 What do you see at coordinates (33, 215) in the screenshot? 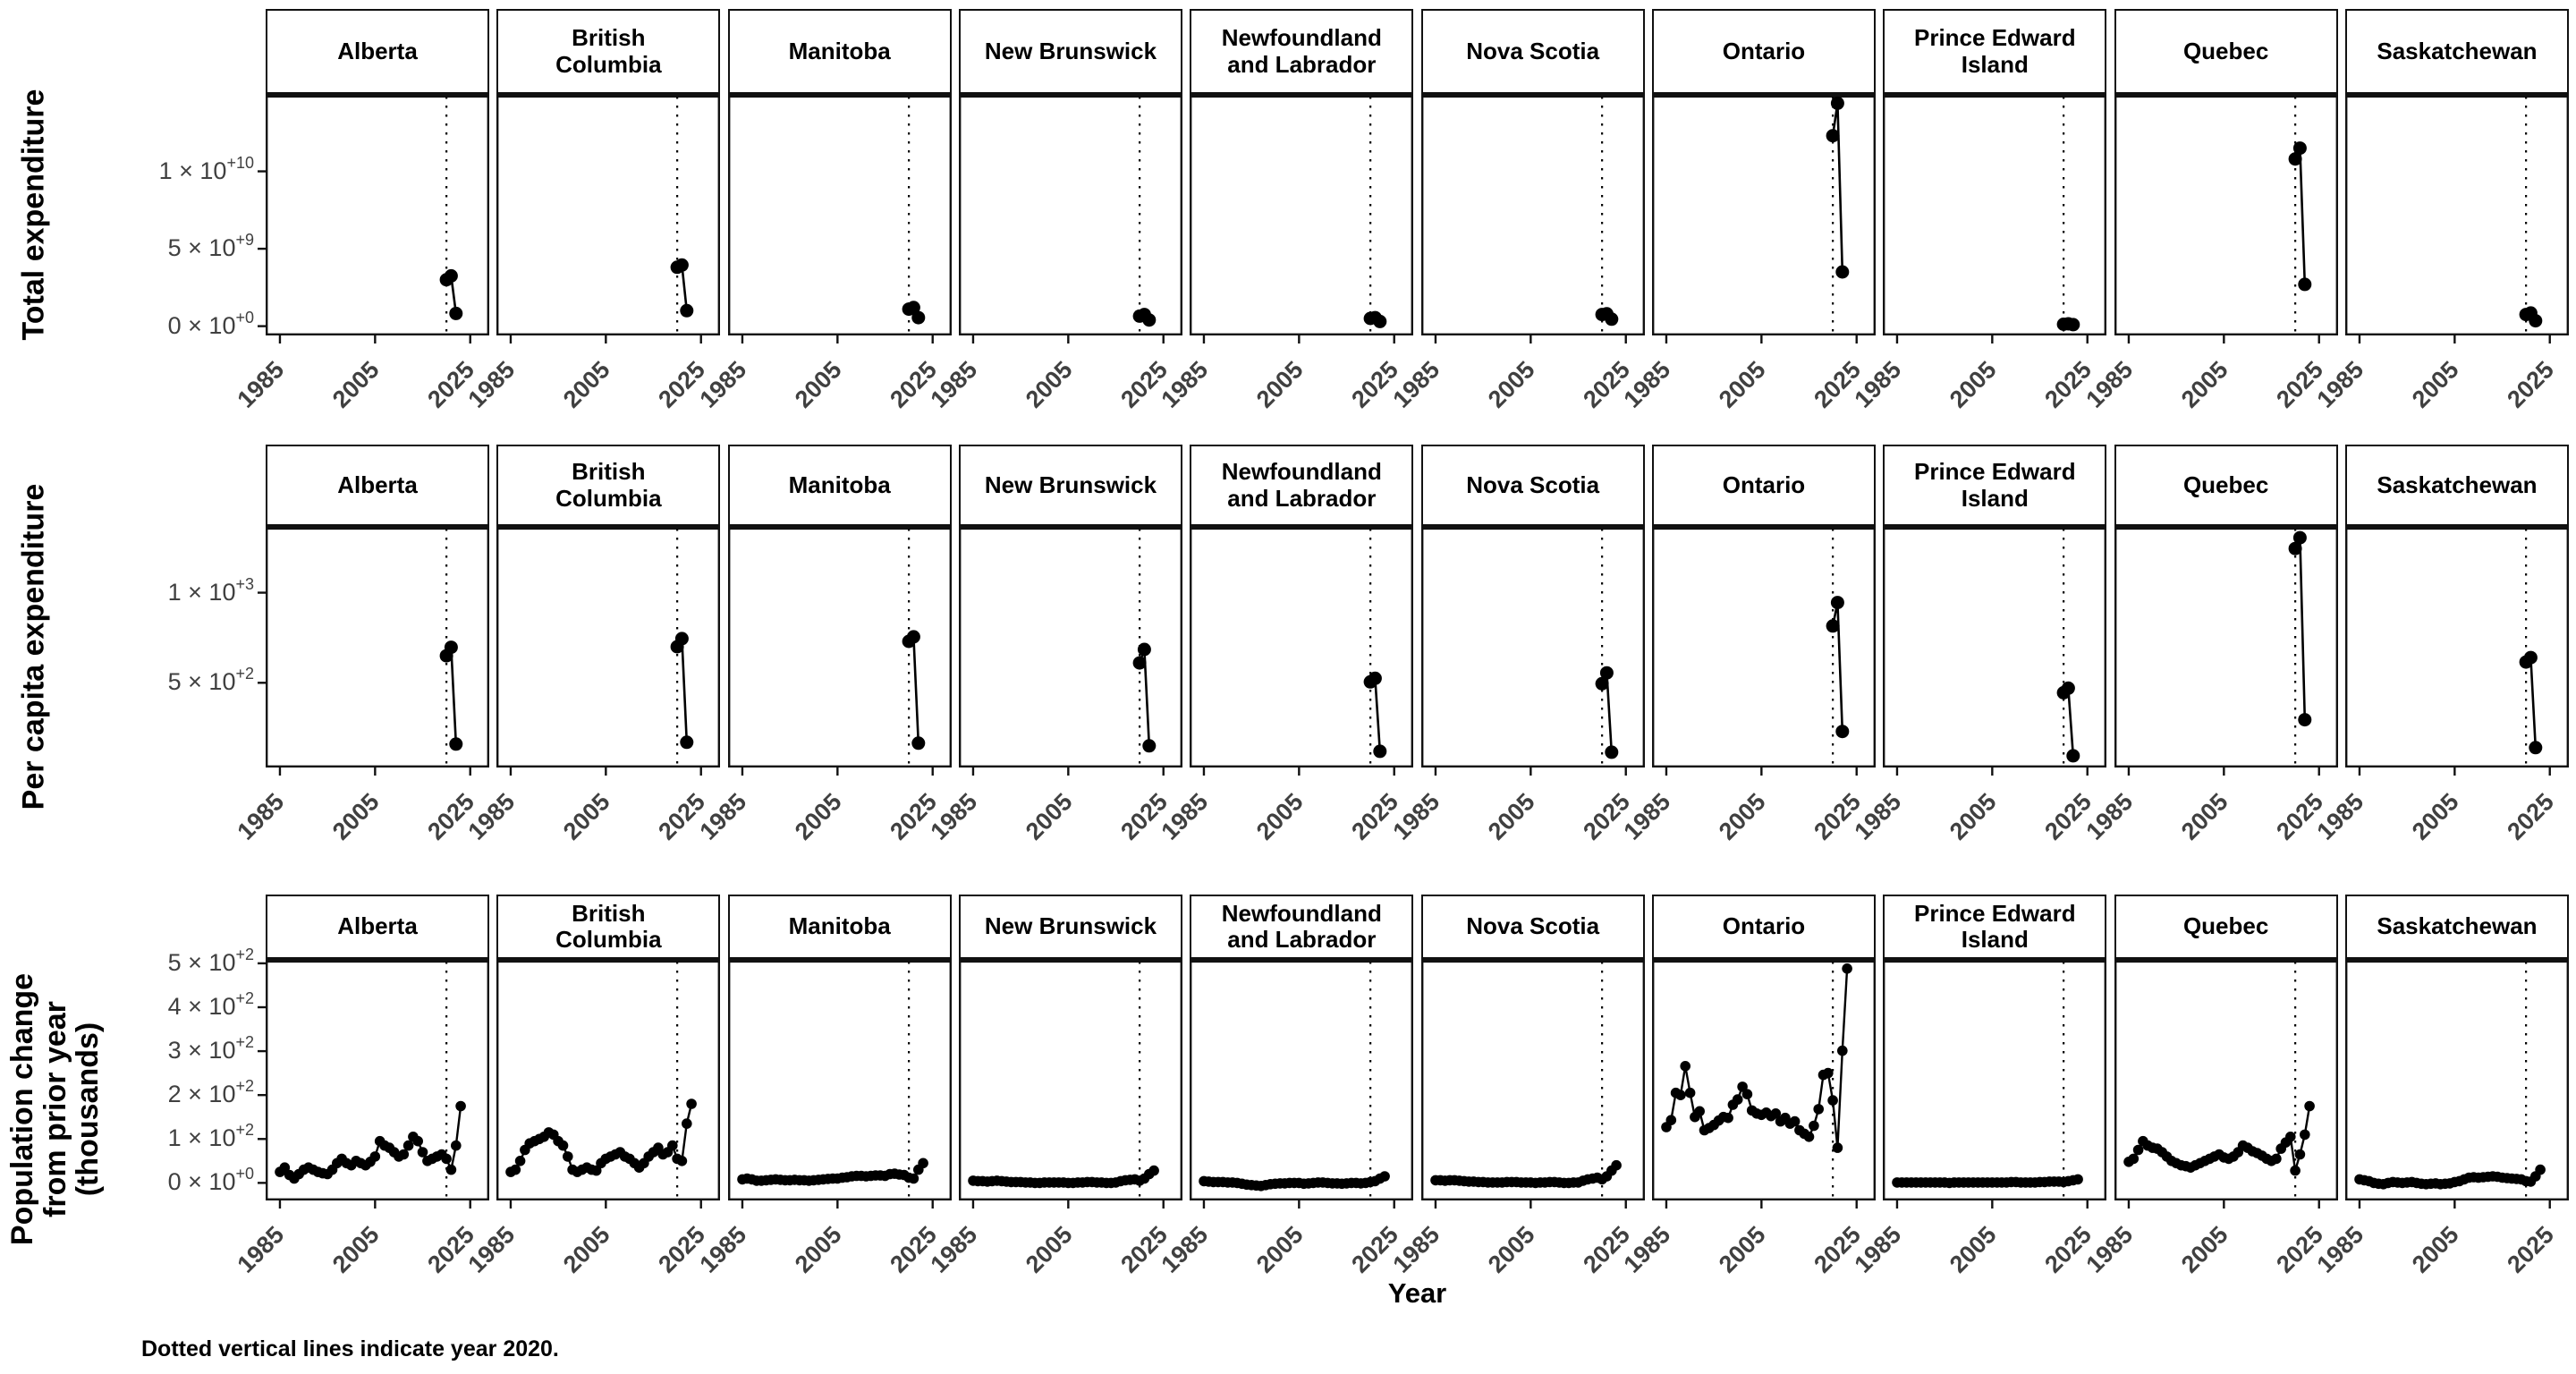
I see `row-axis-title-line: Total expenditure` at bounding box center [33, 215].